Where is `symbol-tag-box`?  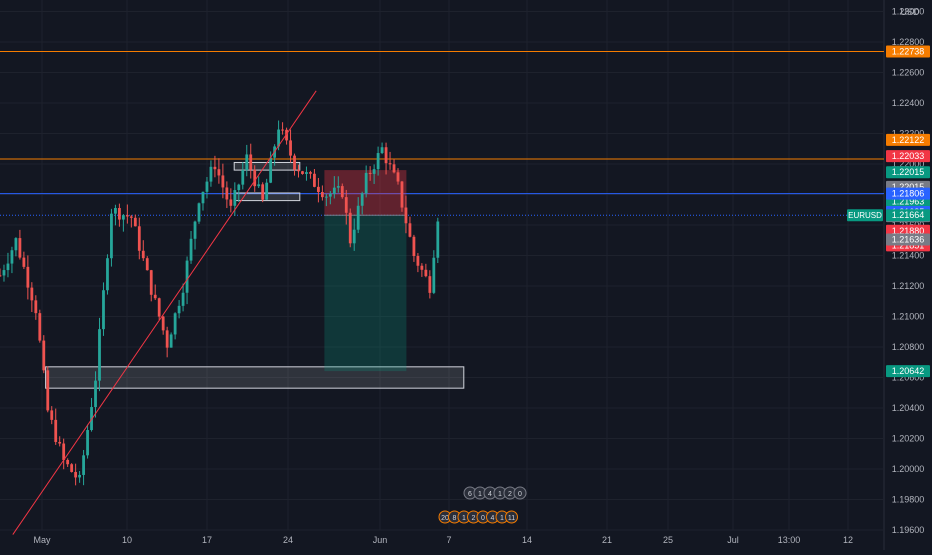
symbol-tag-box is located at coordinates (865, 215).